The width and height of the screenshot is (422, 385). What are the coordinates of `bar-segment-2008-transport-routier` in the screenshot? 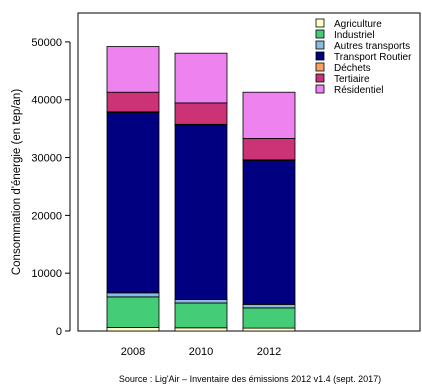 It's located at (133, 203).